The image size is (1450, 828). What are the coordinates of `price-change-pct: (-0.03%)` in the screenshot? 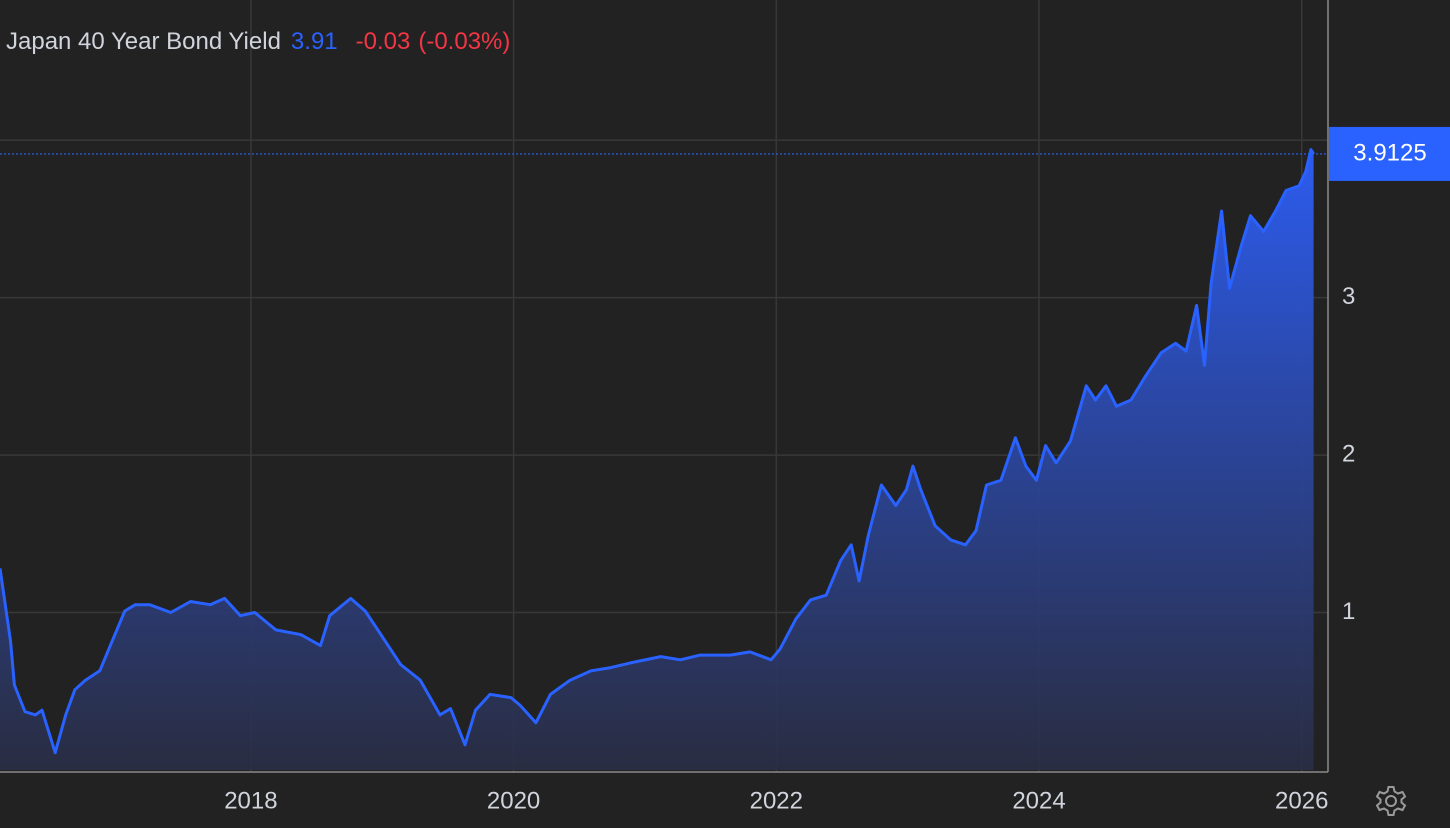 It's located at (464, 41).